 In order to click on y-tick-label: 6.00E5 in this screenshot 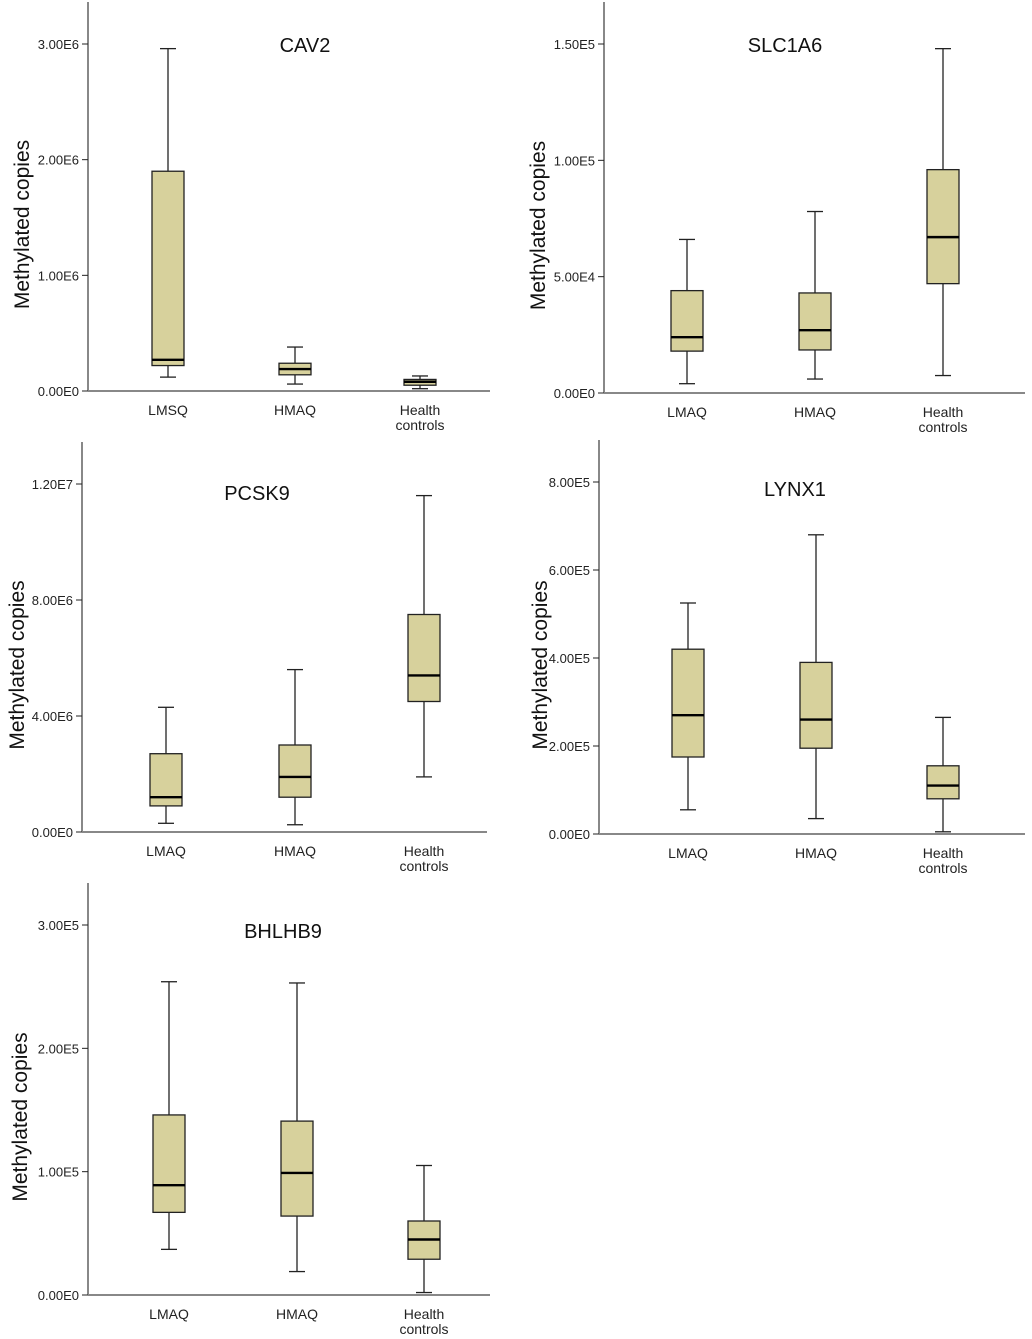, I will do `click(569, 570)`.